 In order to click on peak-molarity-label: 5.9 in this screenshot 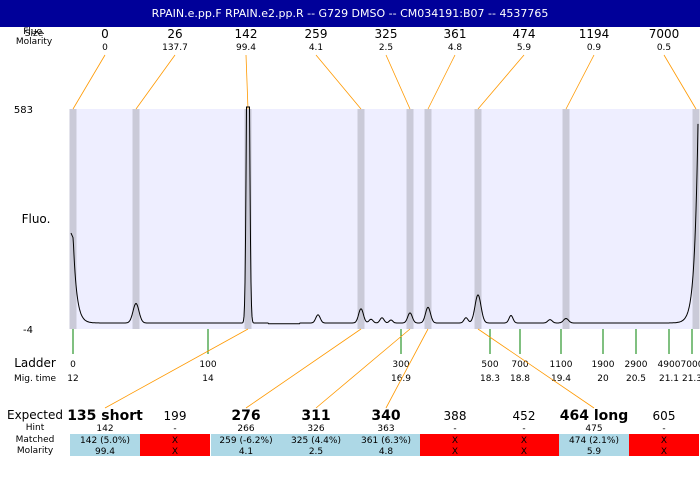, I will do `click(524, 48)`.